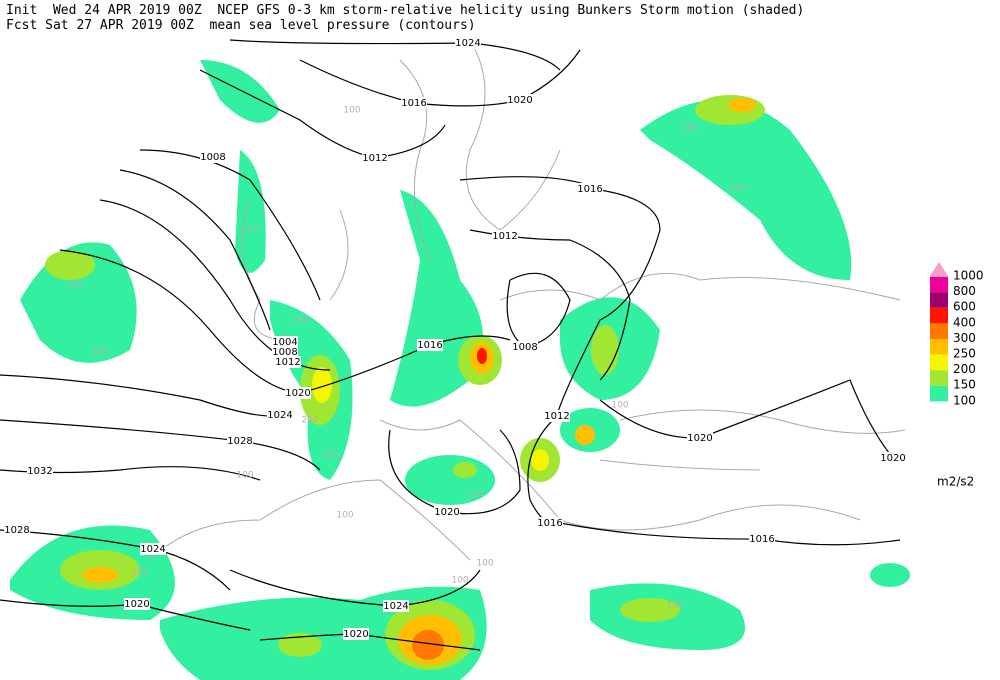 The width and height of the screenshot is (1000, 680). What do you see at coordinates (964, 322) in the screenshot?
I see `legend-label: 400` at bounding box center [964, 322].